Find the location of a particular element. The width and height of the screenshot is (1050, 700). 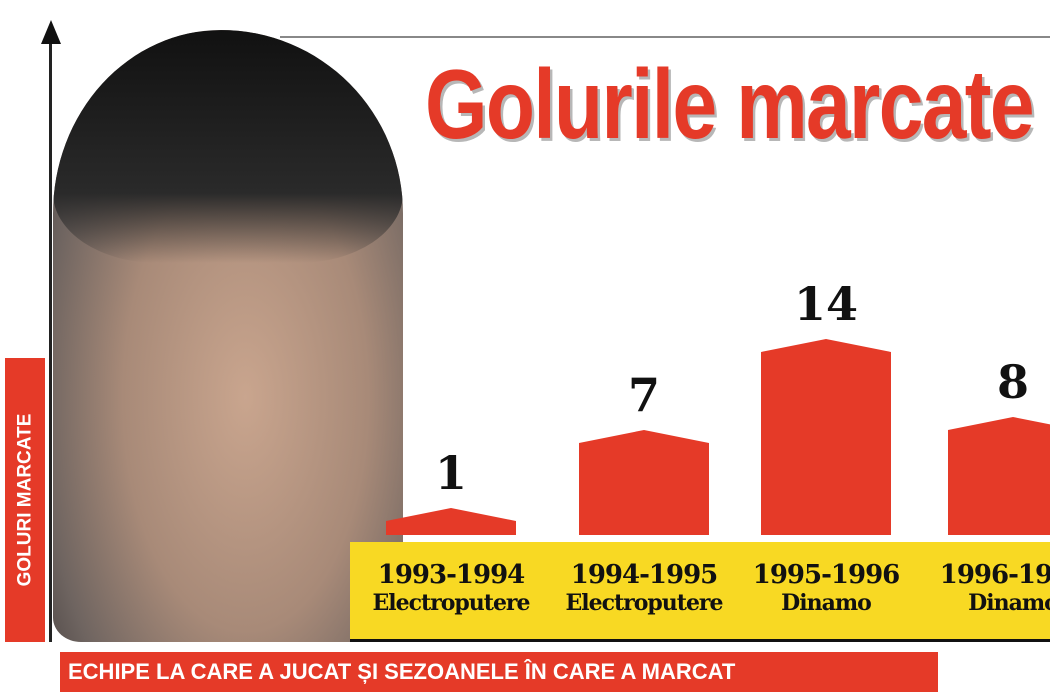

category-label: 1994-1995 Electroputere is located at coordinates (644, 588).